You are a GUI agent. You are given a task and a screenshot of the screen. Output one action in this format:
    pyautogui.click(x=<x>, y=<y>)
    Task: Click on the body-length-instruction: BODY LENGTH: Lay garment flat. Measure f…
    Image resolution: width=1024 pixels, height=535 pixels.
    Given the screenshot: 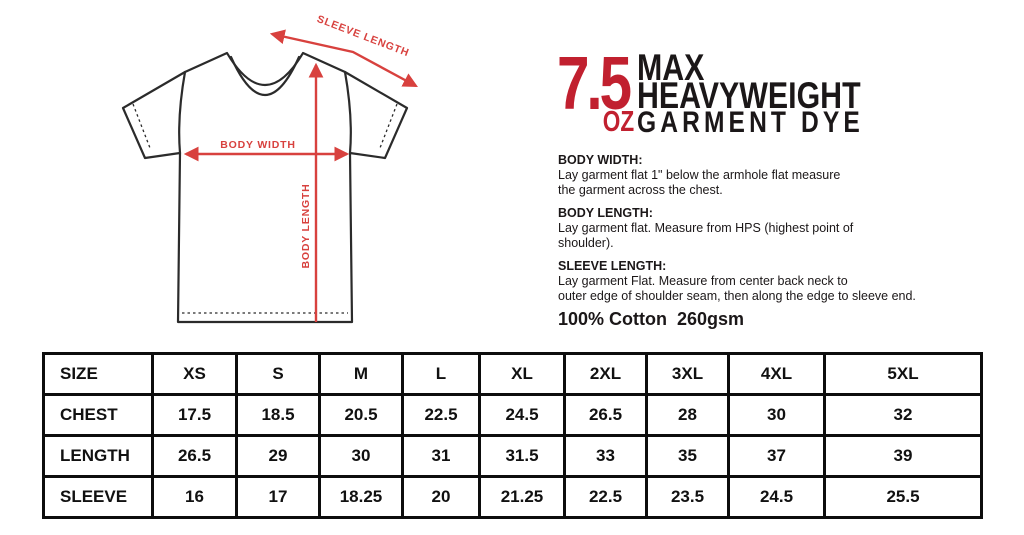 What is the action you would take?
    pyautogui.click(x=782, y=228)
    